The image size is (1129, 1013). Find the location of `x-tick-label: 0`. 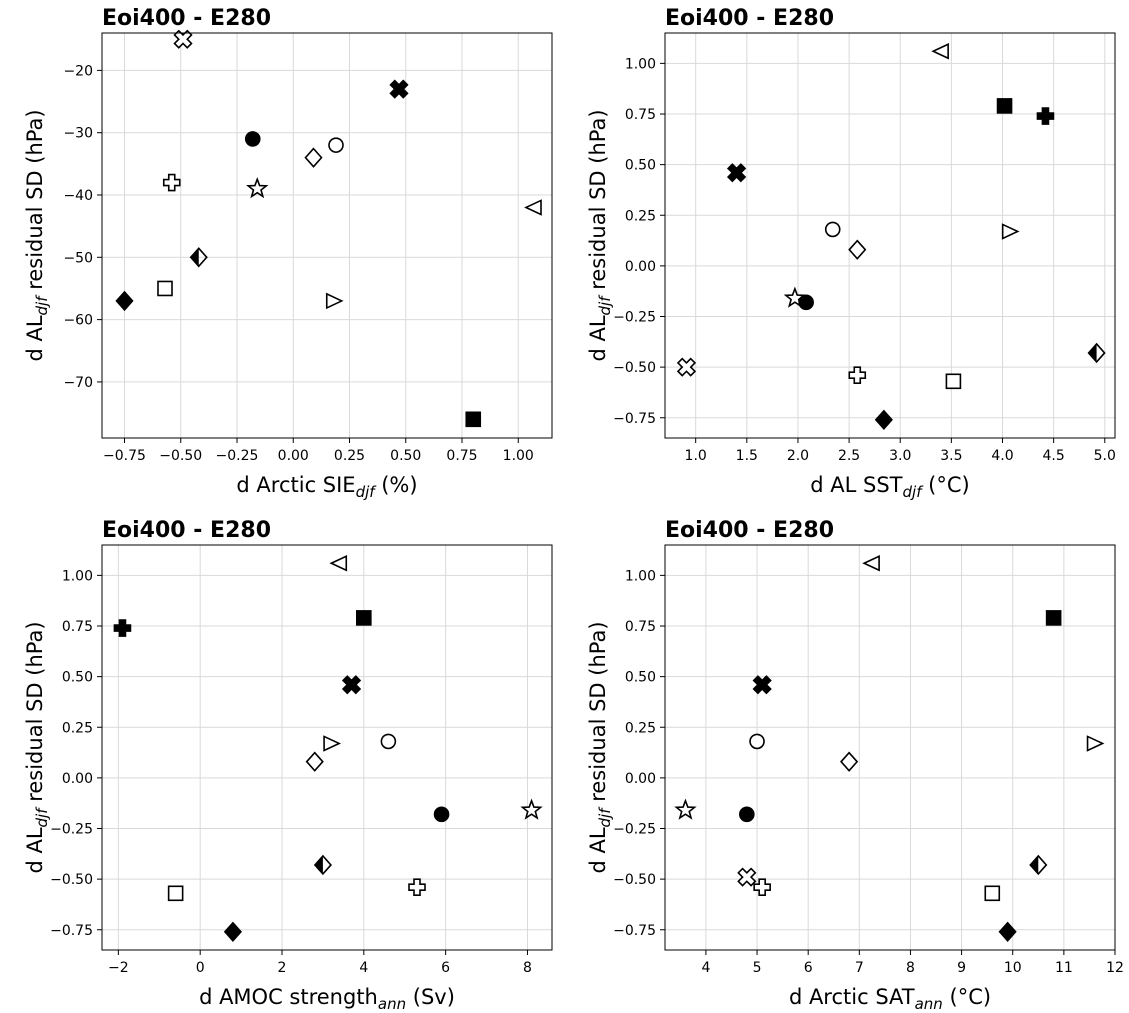

x-tick-label: 0 is located at coordinates (200, 968).